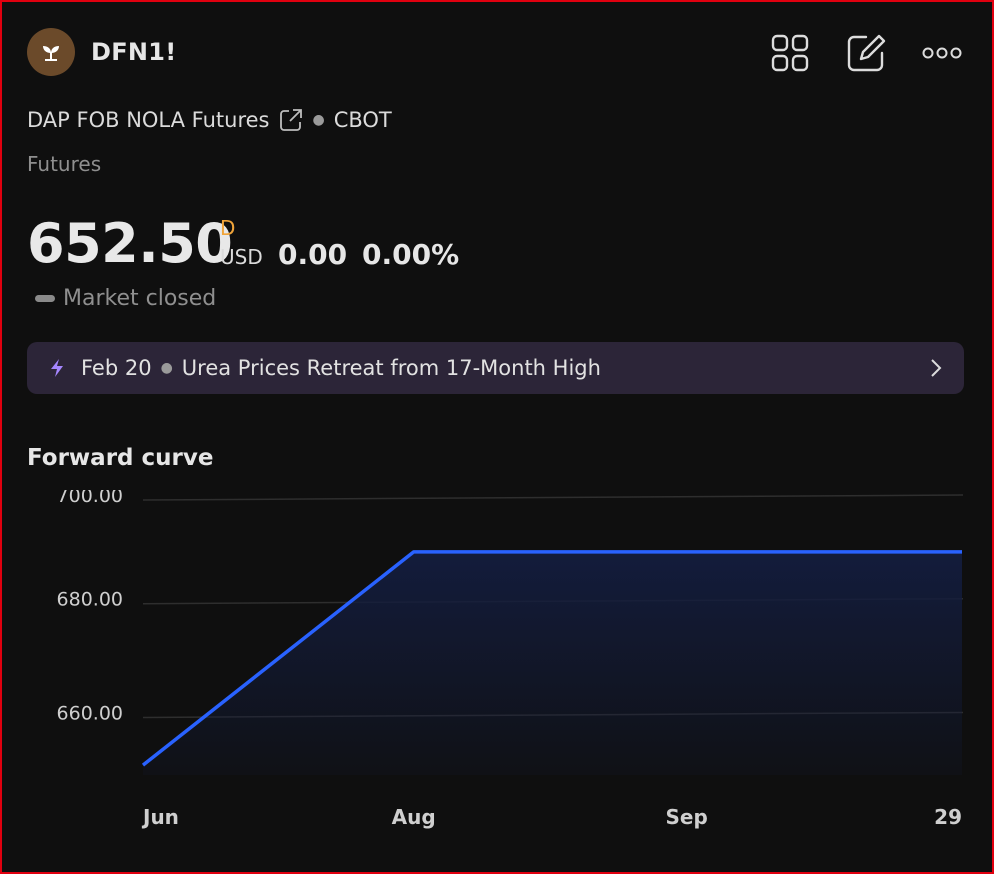 Image resolution: width=994 pixels, height=874 pixels. I want to click on market-status: Market closed, so click(125, 298).